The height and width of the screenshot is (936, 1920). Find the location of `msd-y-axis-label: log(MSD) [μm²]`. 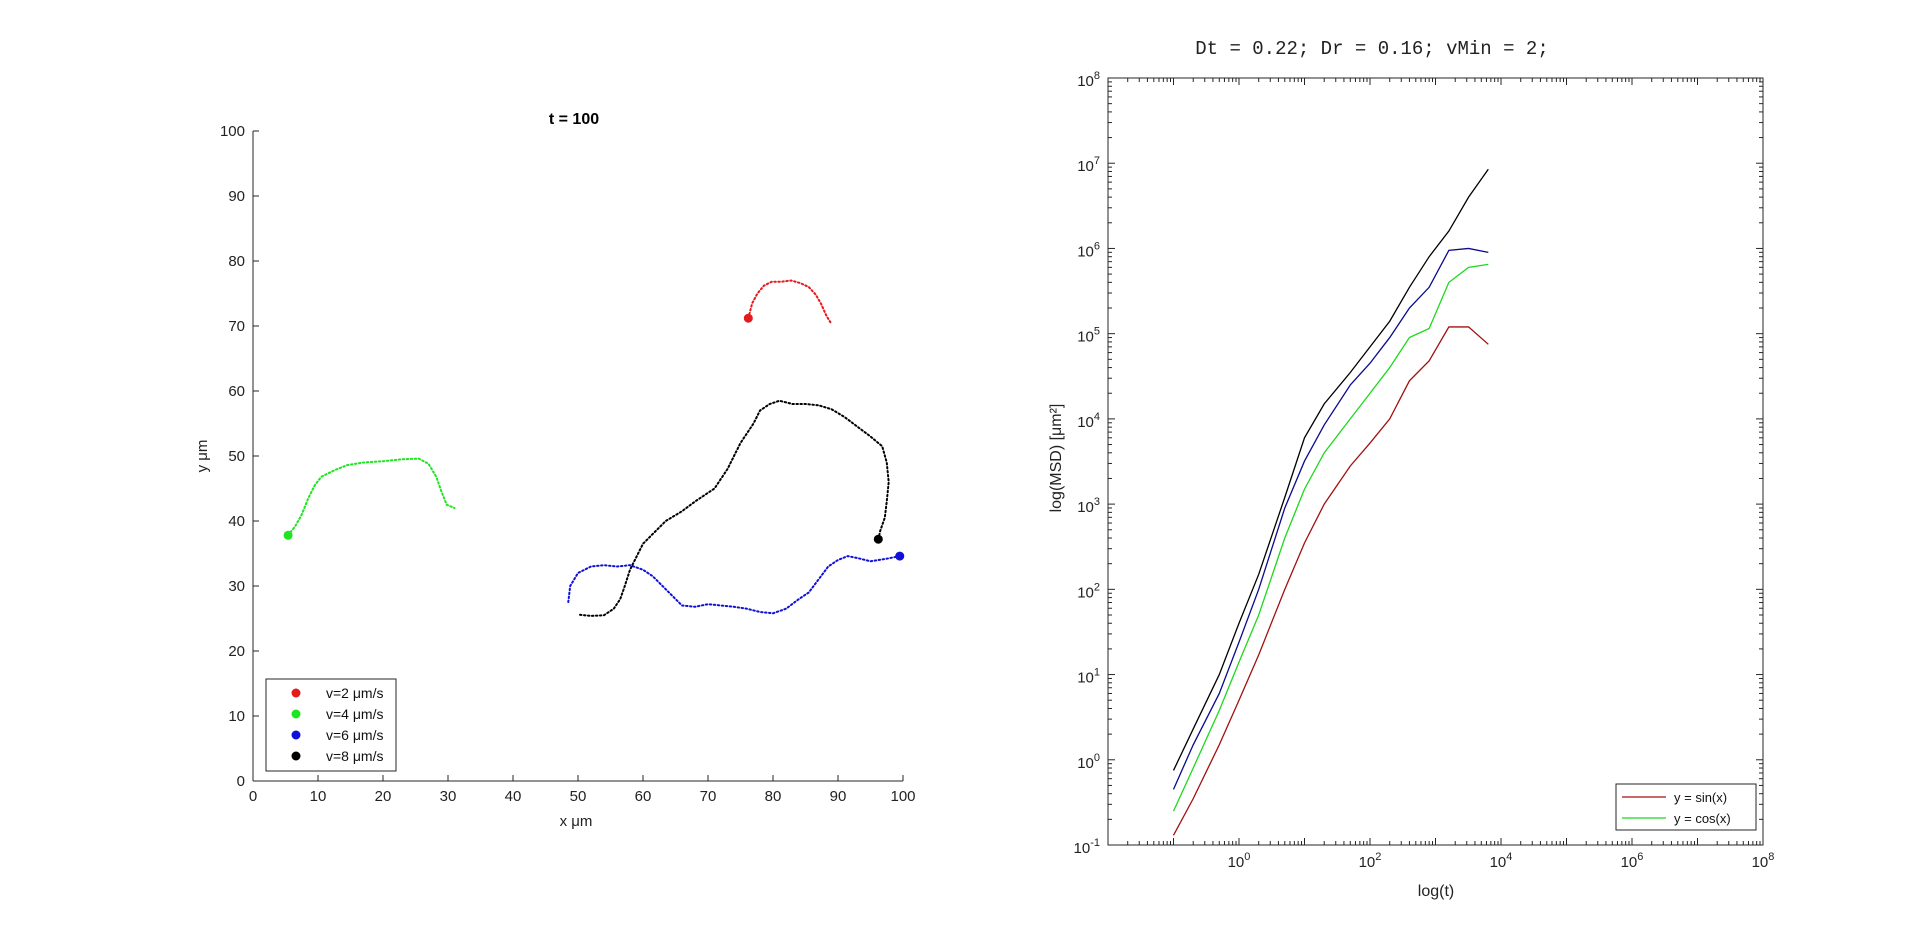

msd-y-axis-label: log(MSD) [μm²] is located at coordinates (1056, 458).